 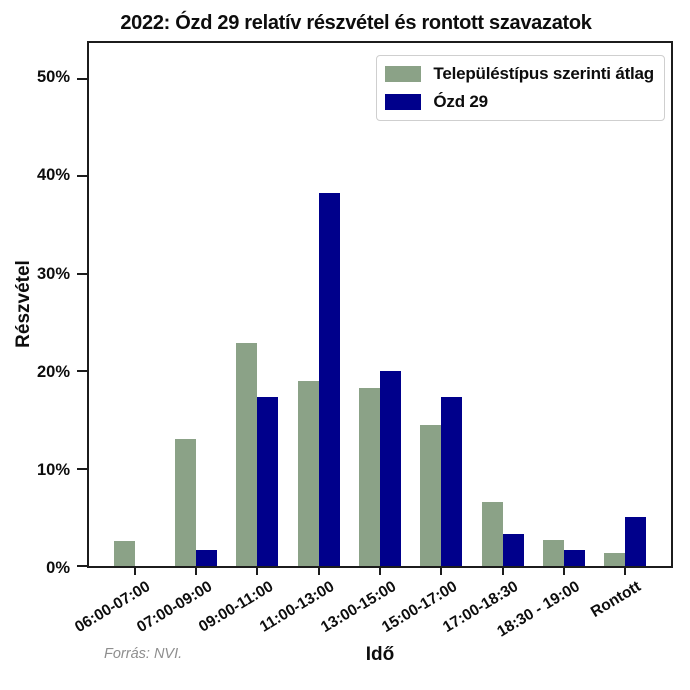 I want to click on bar-group: 17:00-18:30, so click(x=486, y=339).